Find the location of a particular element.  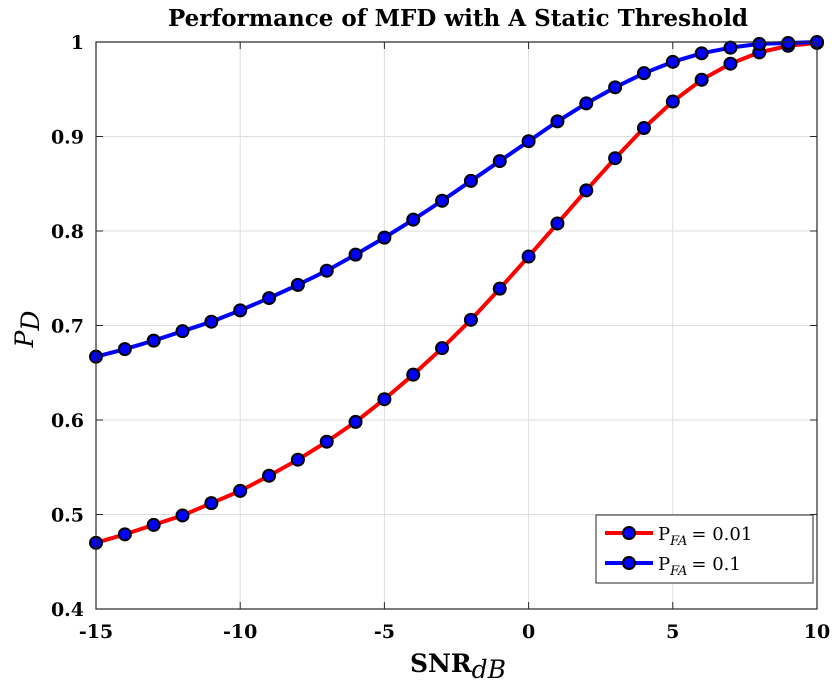

y-tick-label: 0.8 is located at coordinates (67, 232).